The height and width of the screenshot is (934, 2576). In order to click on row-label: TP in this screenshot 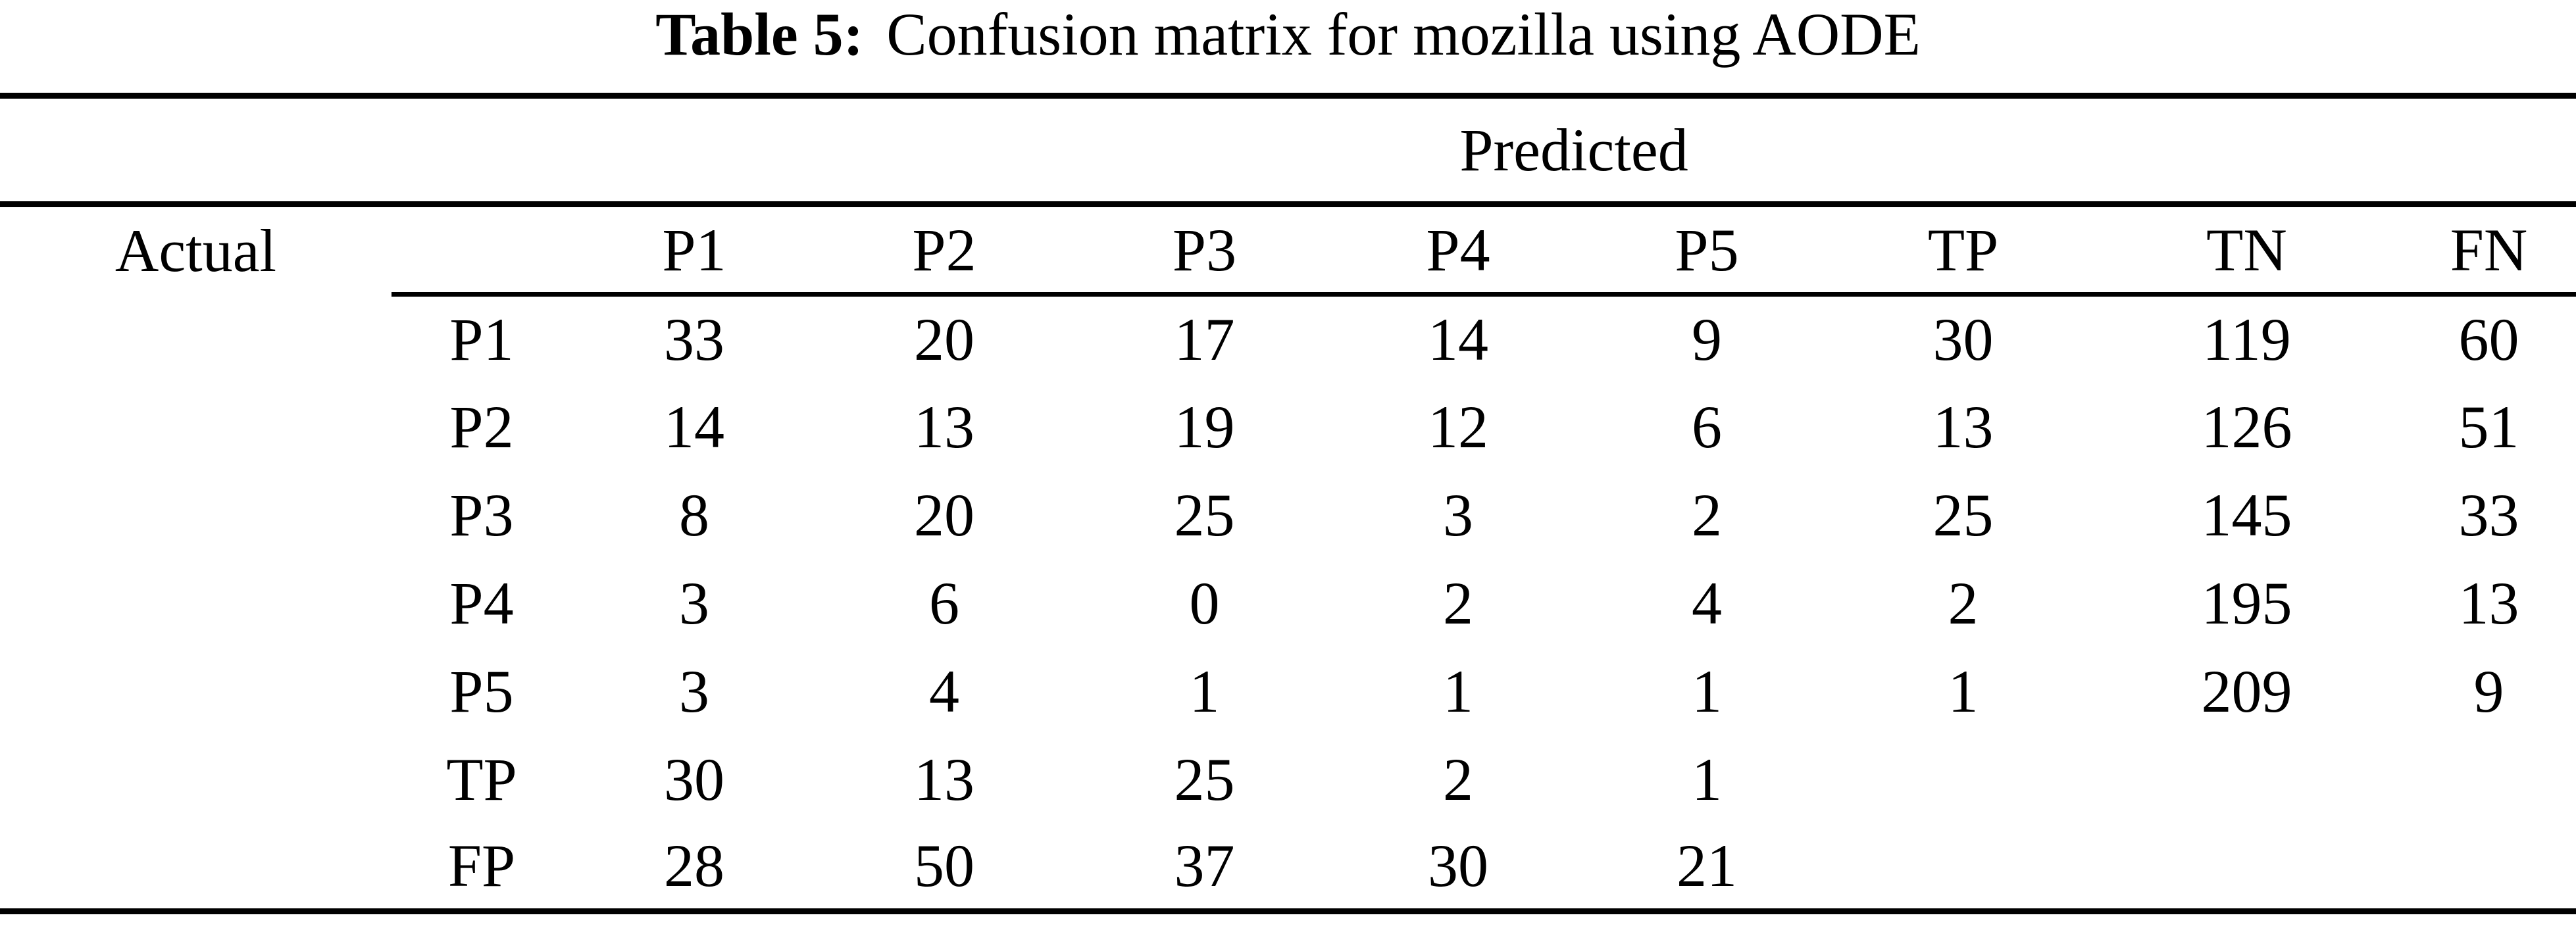, I will do `click(482, 779)`.